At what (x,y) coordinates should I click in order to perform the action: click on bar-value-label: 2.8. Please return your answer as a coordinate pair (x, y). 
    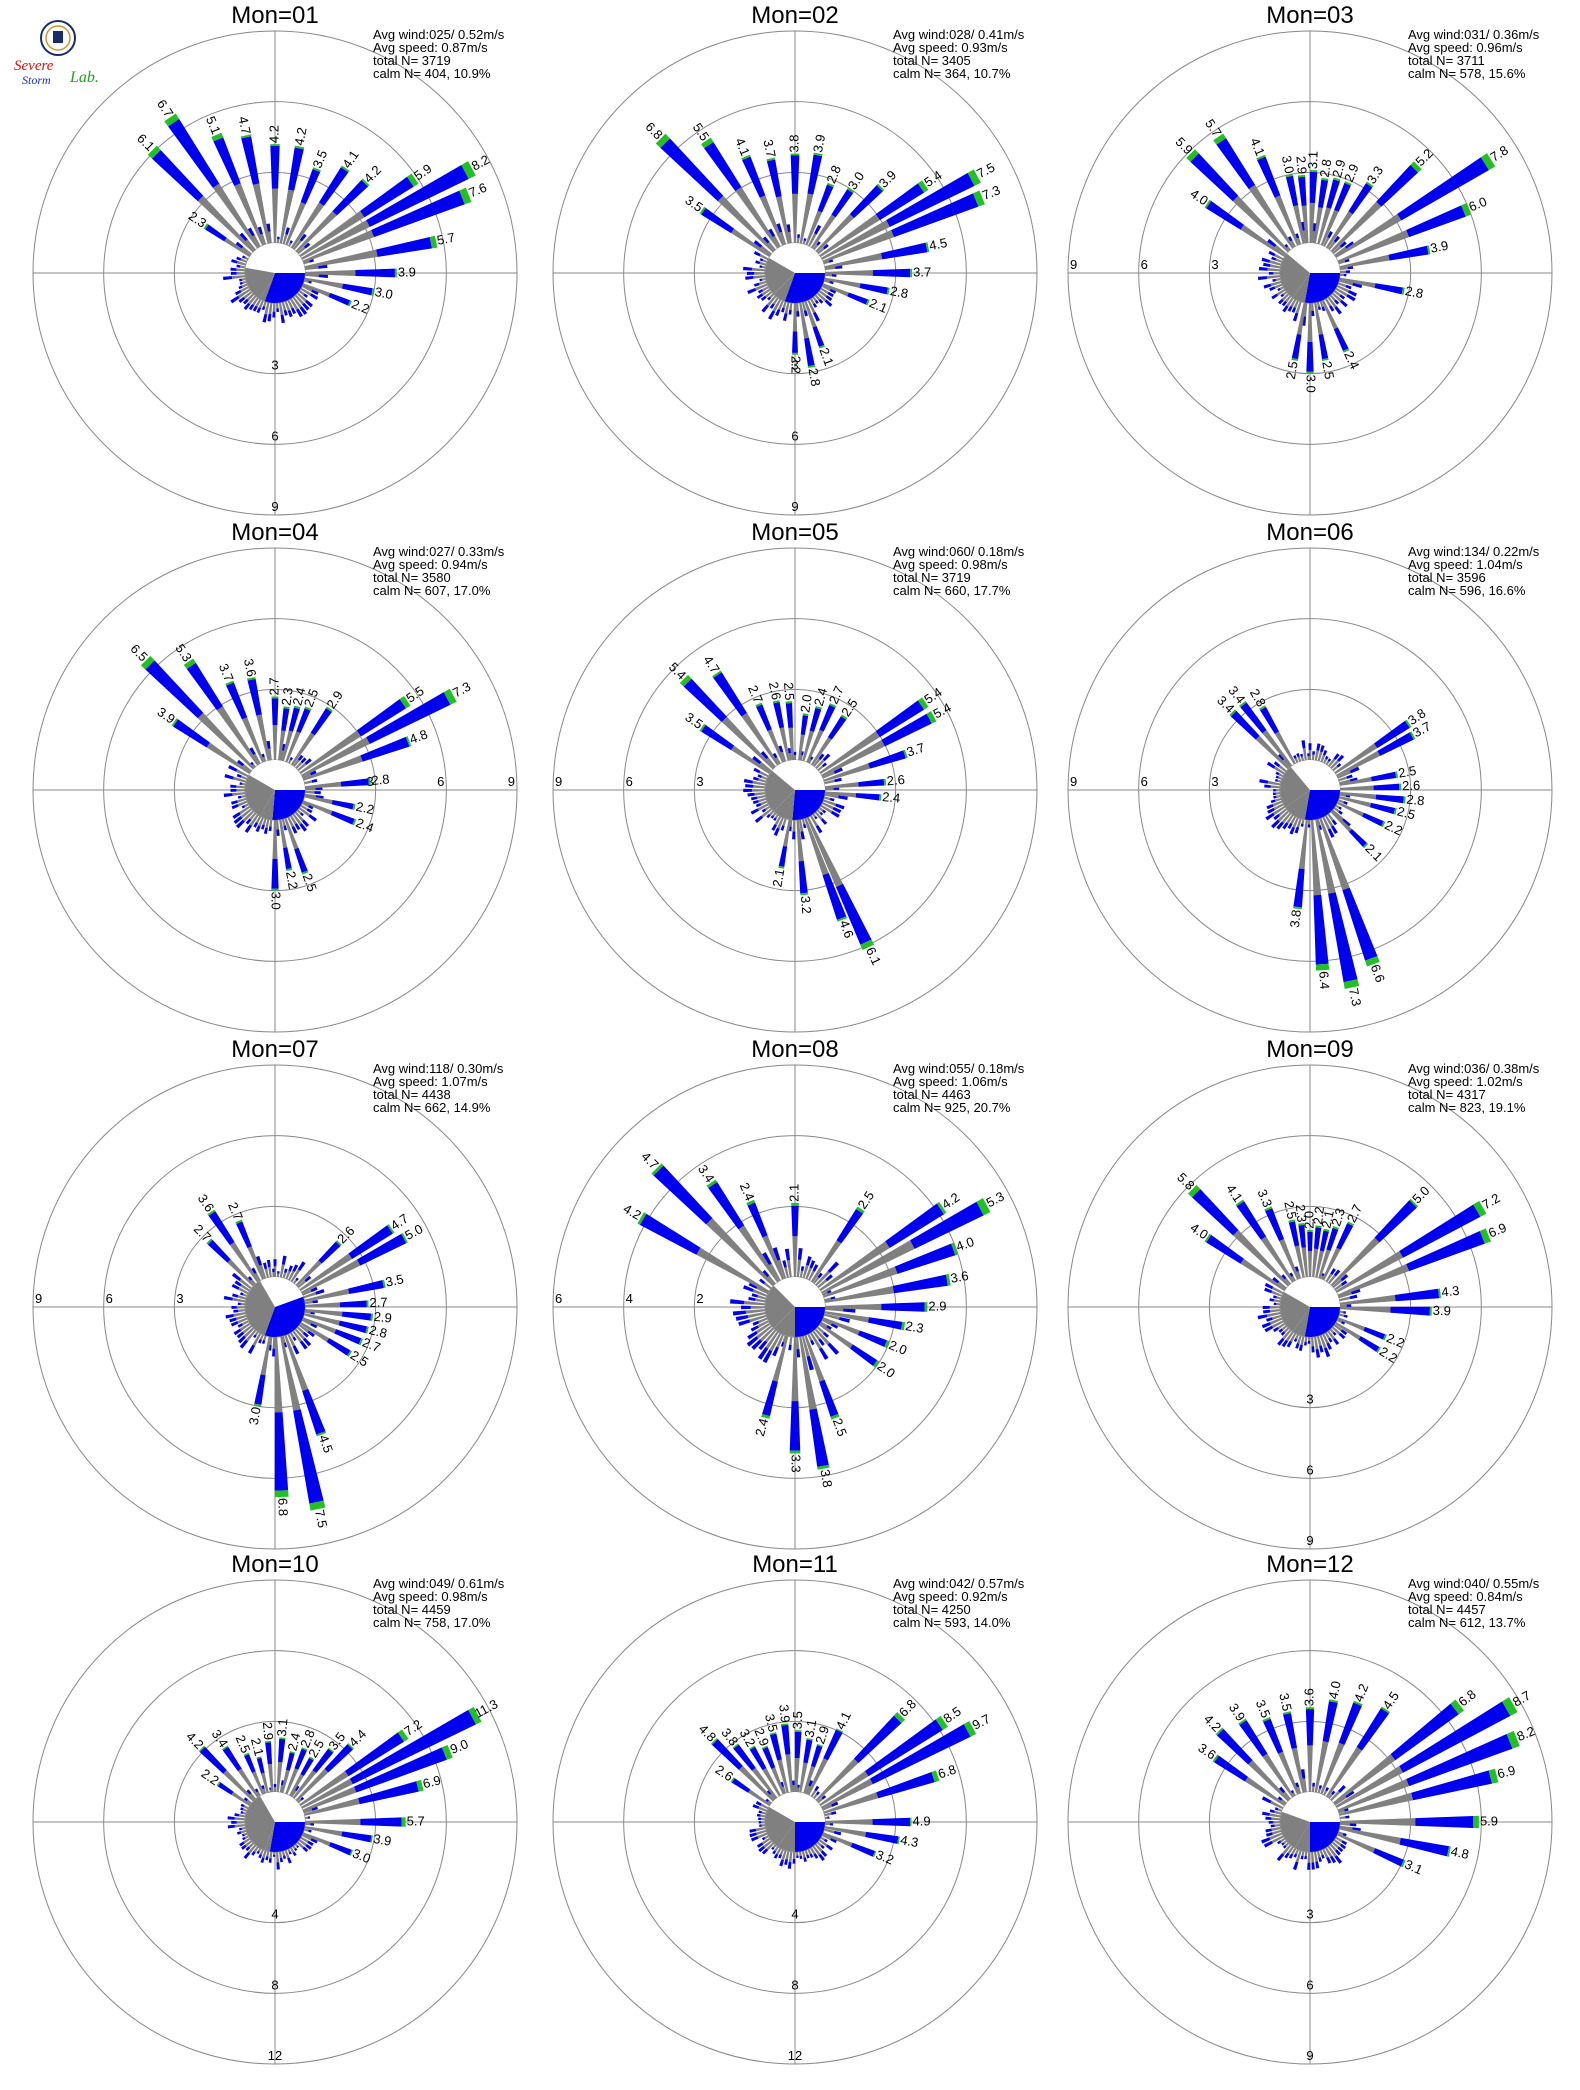
    Looking at the image, I should click on (1258, 697).